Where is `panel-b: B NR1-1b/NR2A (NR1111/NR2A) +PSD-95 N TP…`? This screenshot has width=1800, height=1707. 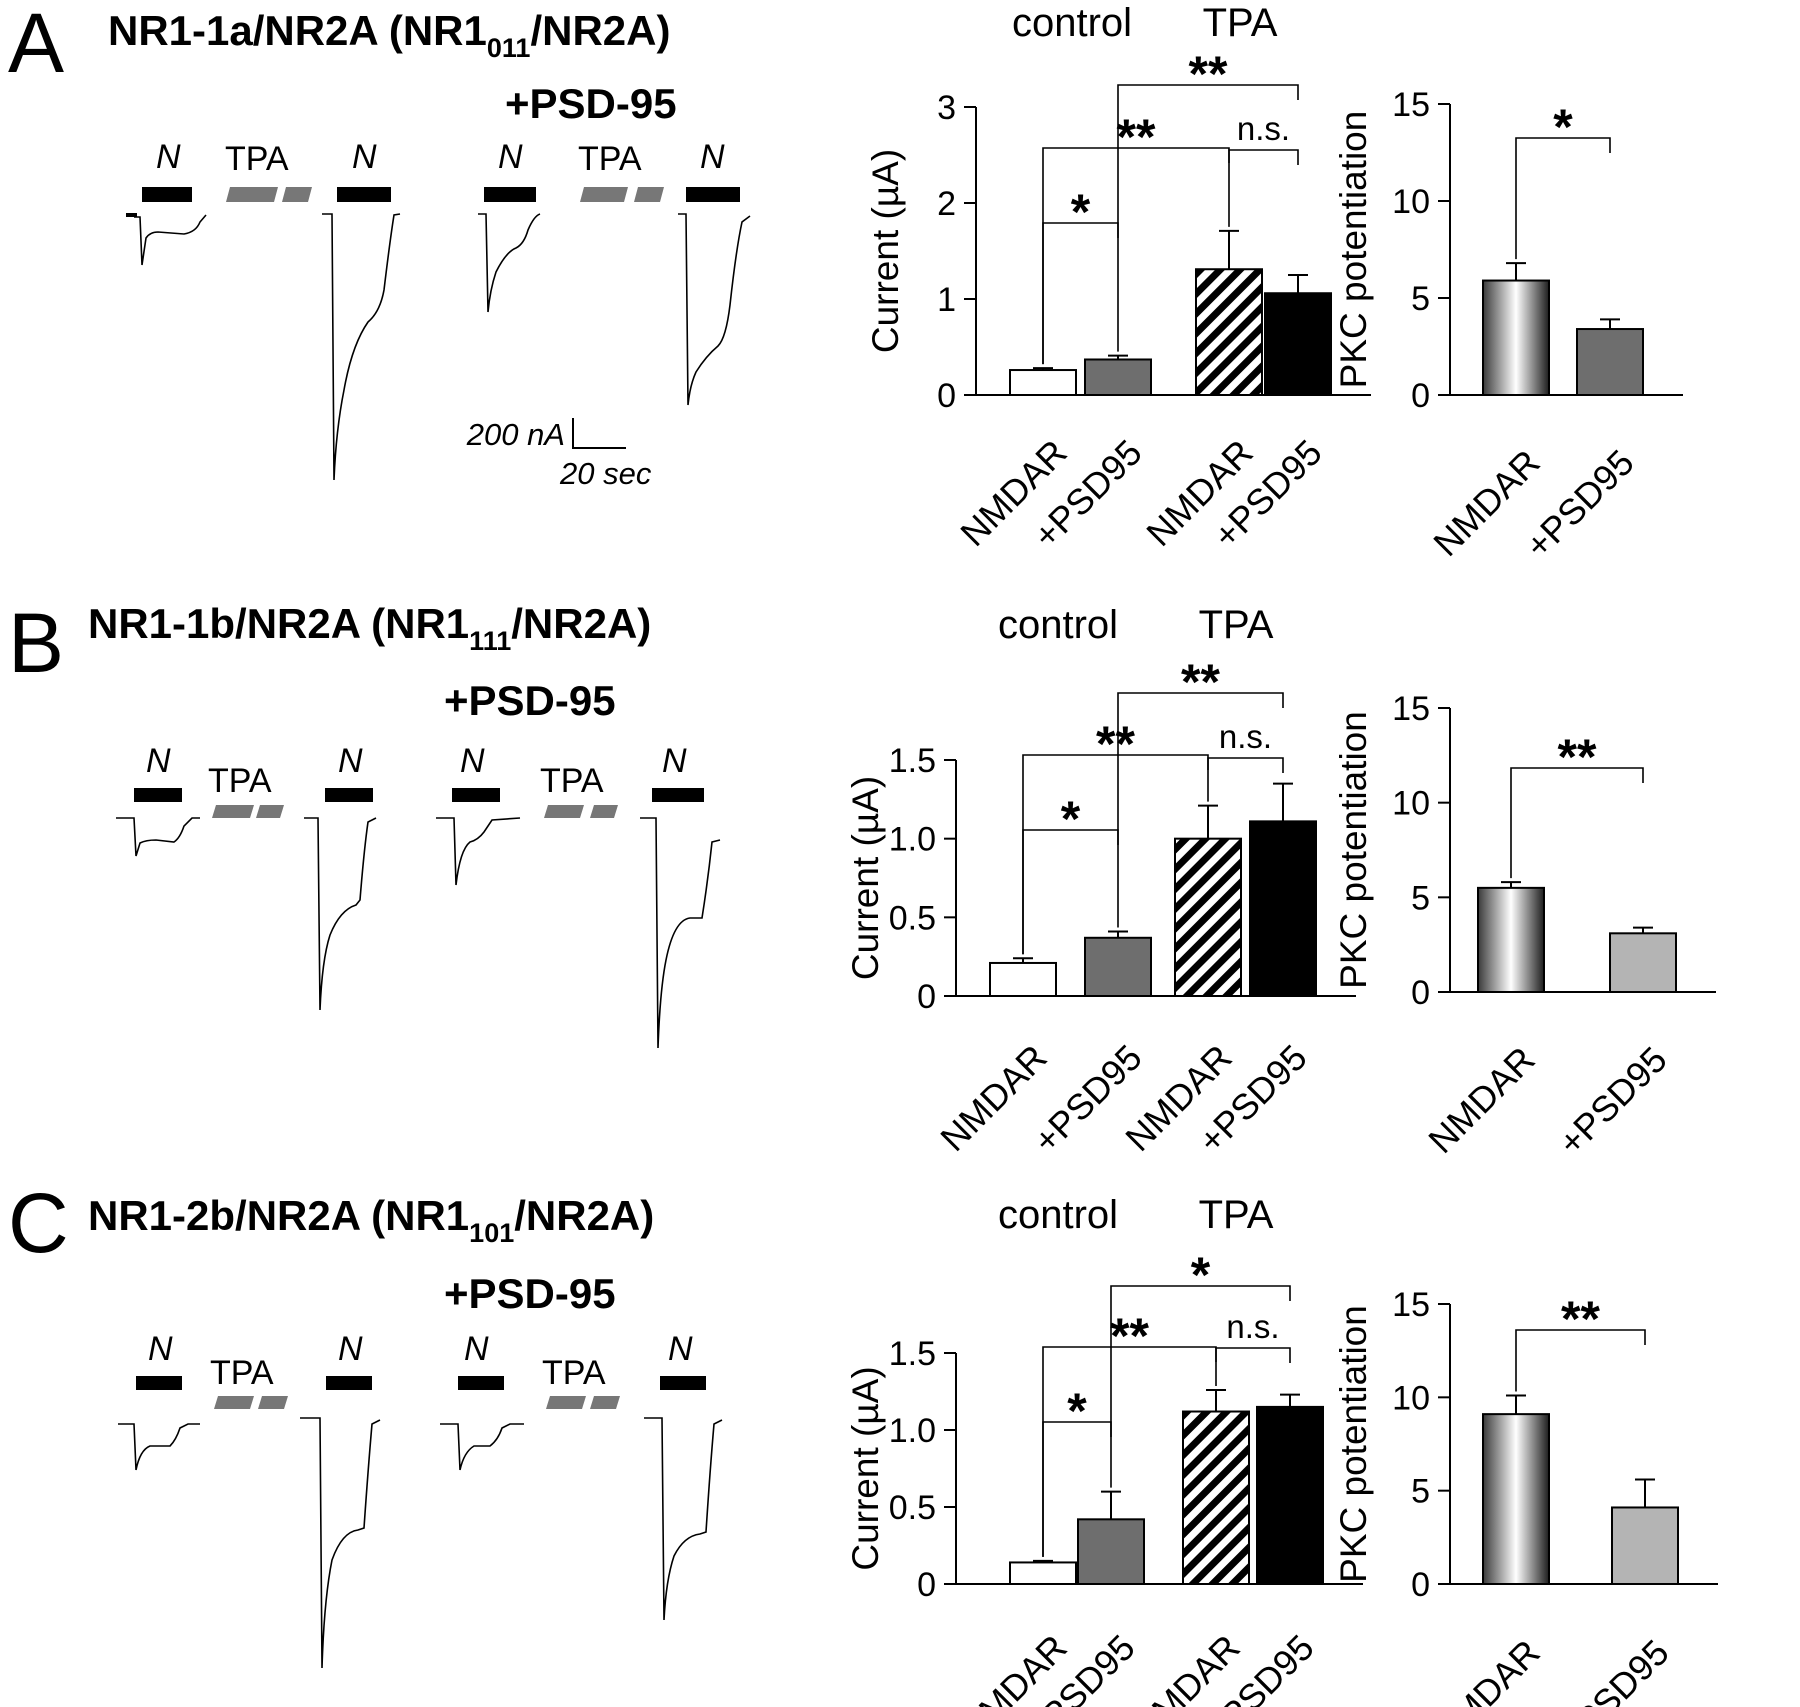 panel-b: B NR1-1b/NR2A (NR1111/NR2A) +PSD-95 N TP… is located at coordinates (364, 822).